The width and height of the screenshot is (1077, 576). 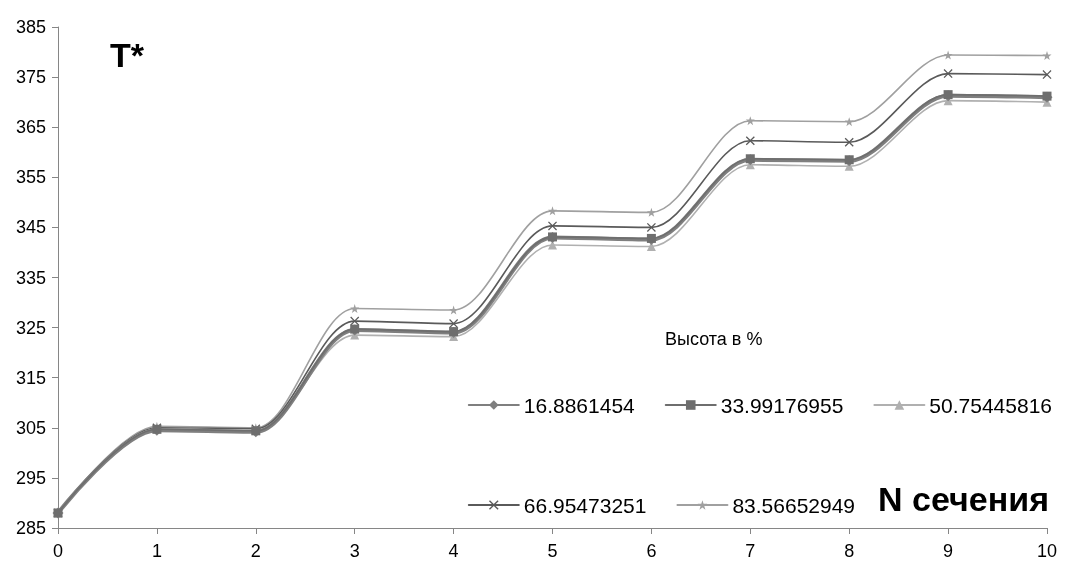 I want to click on x-tick-label: 9, so click(x=948, y=551).